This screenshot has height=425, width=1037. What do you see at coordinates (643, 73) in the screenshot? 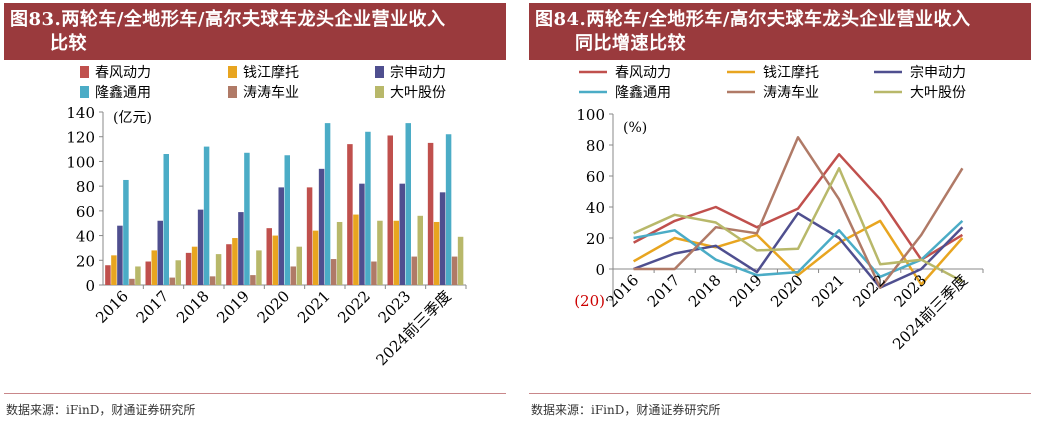
I see `right-legend-label: 春风动力` at bounding box center [643, 73].